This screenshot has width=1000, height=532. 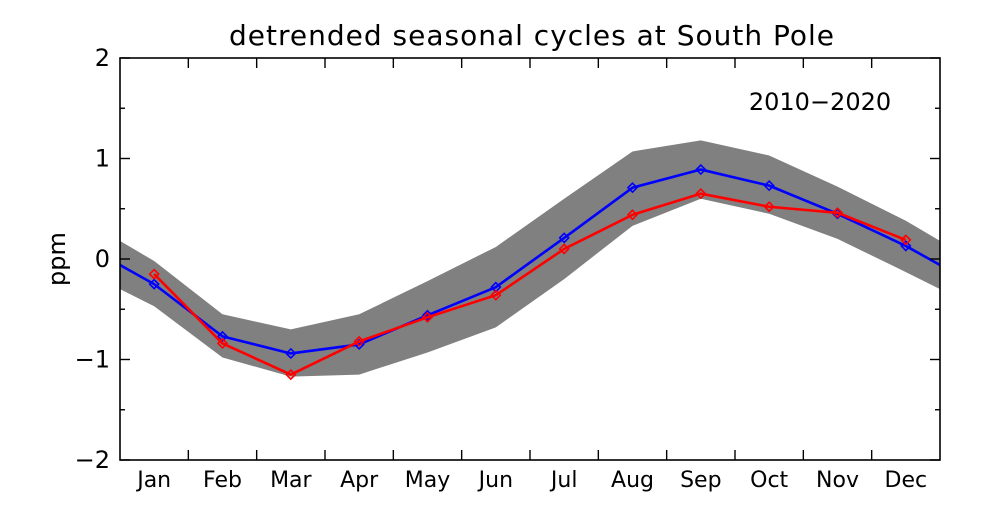 I want to click on x-tick-label: Jun, so click(x=495, y=480).